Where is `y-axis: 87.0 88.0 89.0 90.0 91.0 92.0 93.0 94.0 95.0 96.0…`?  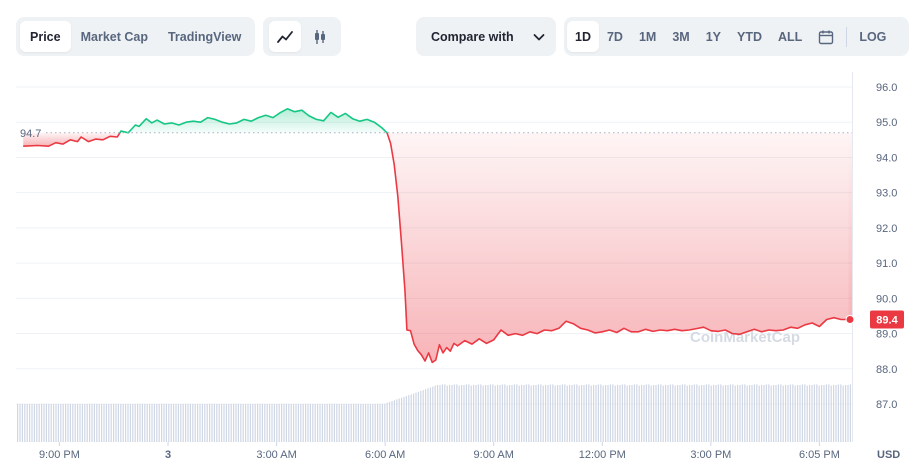 y-axis: 87.0 88.0 89.0 90.0 91.0 92.0 93.0 94.0 95.0 96.0… is located at coordinates (888, 271).